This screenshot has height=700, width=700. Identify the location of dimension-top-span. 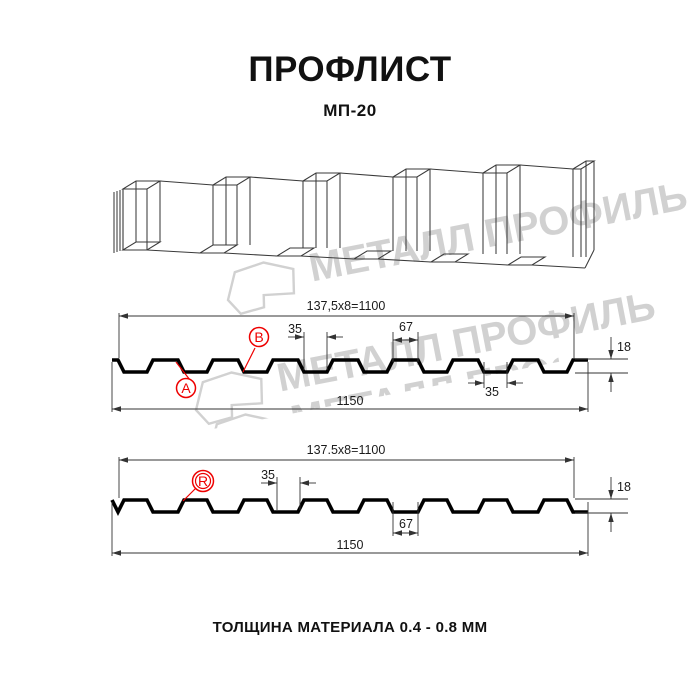
(346, 335).